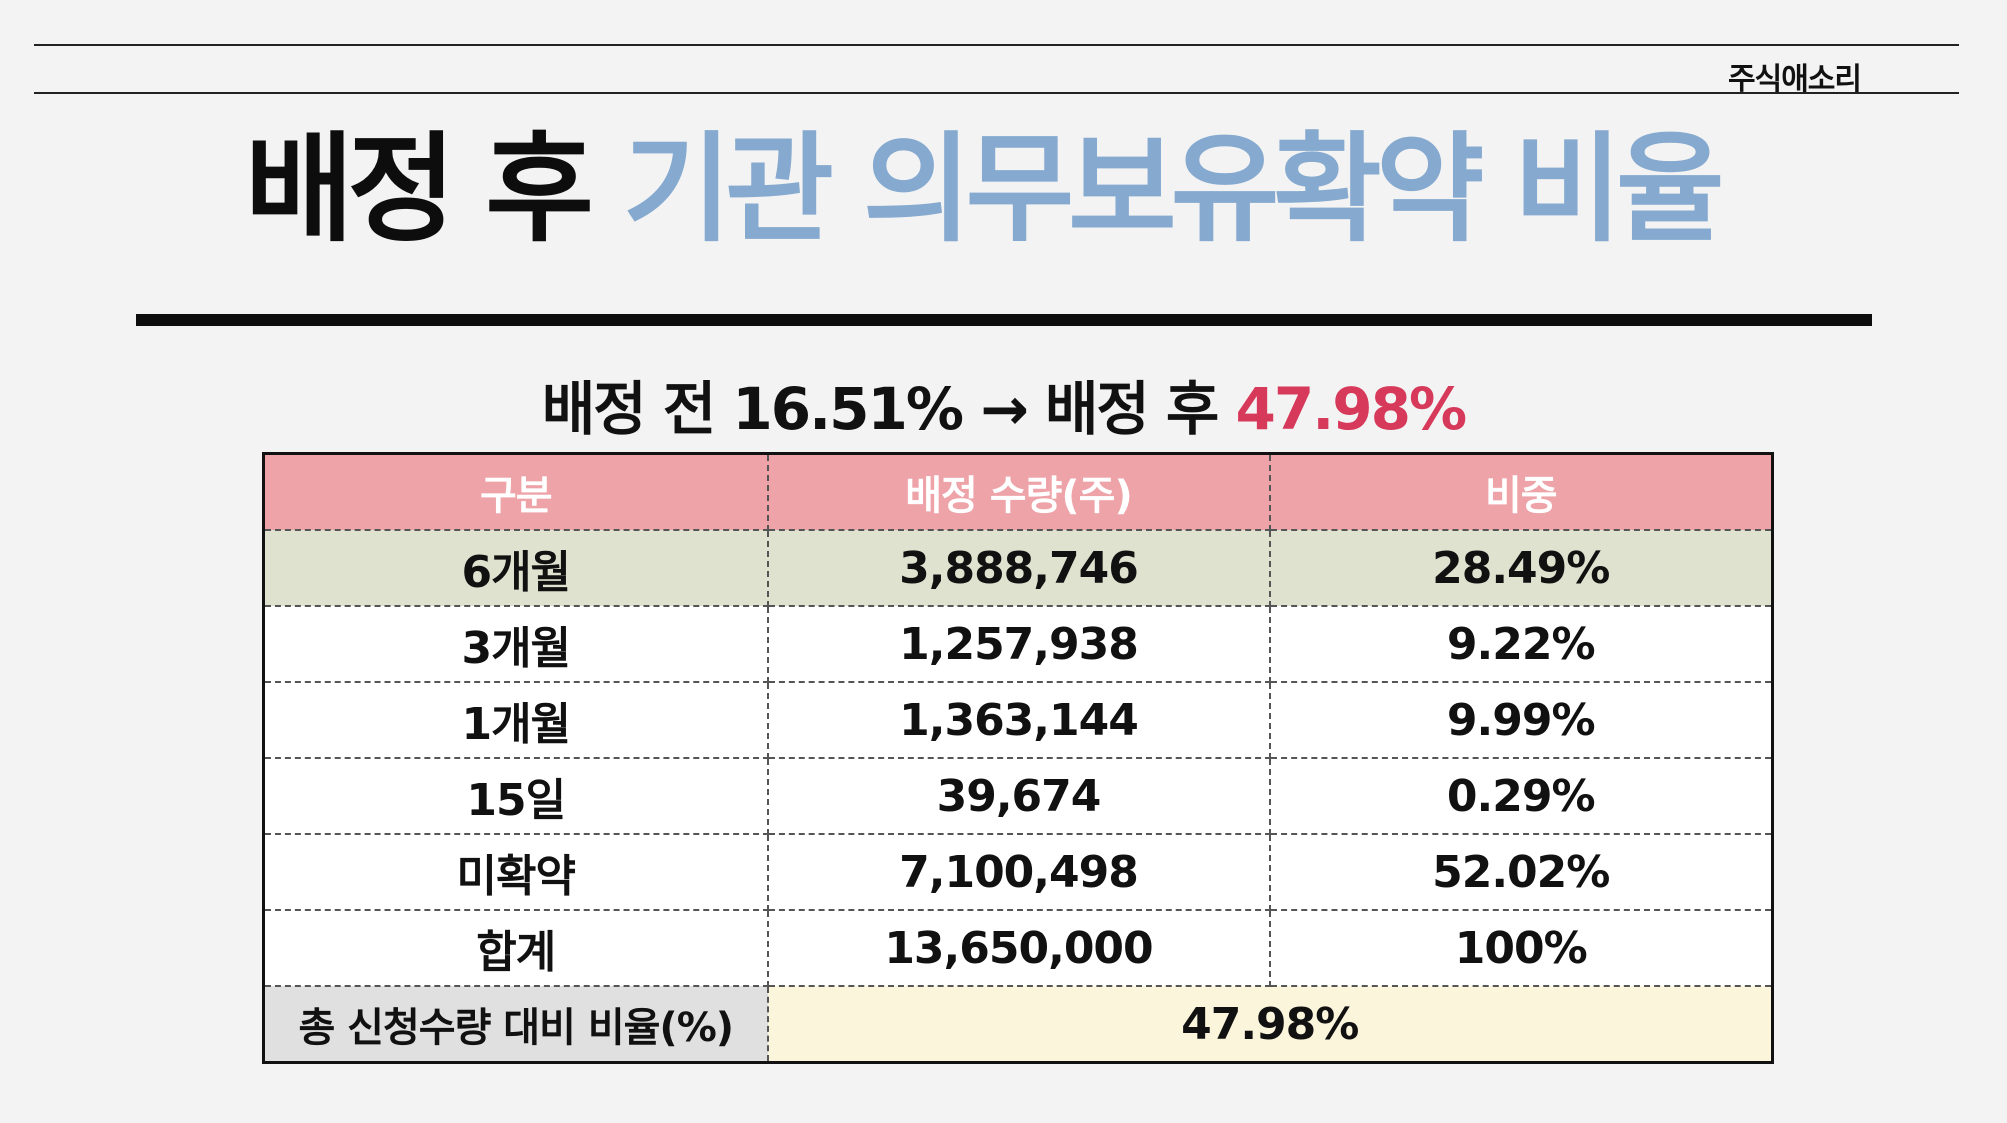 The image size is (2007, 1123). What do you see at coordinates (1521, 796) in the screenshot?
I see `row-ratio: 0.29%` at bounding box center [1521, 796].